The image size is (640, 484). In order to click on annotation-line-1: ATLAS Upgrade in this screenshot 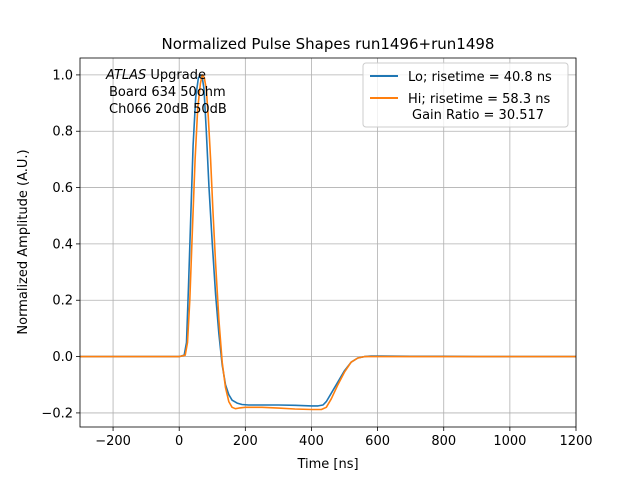, I will do `click(155, 75)`.